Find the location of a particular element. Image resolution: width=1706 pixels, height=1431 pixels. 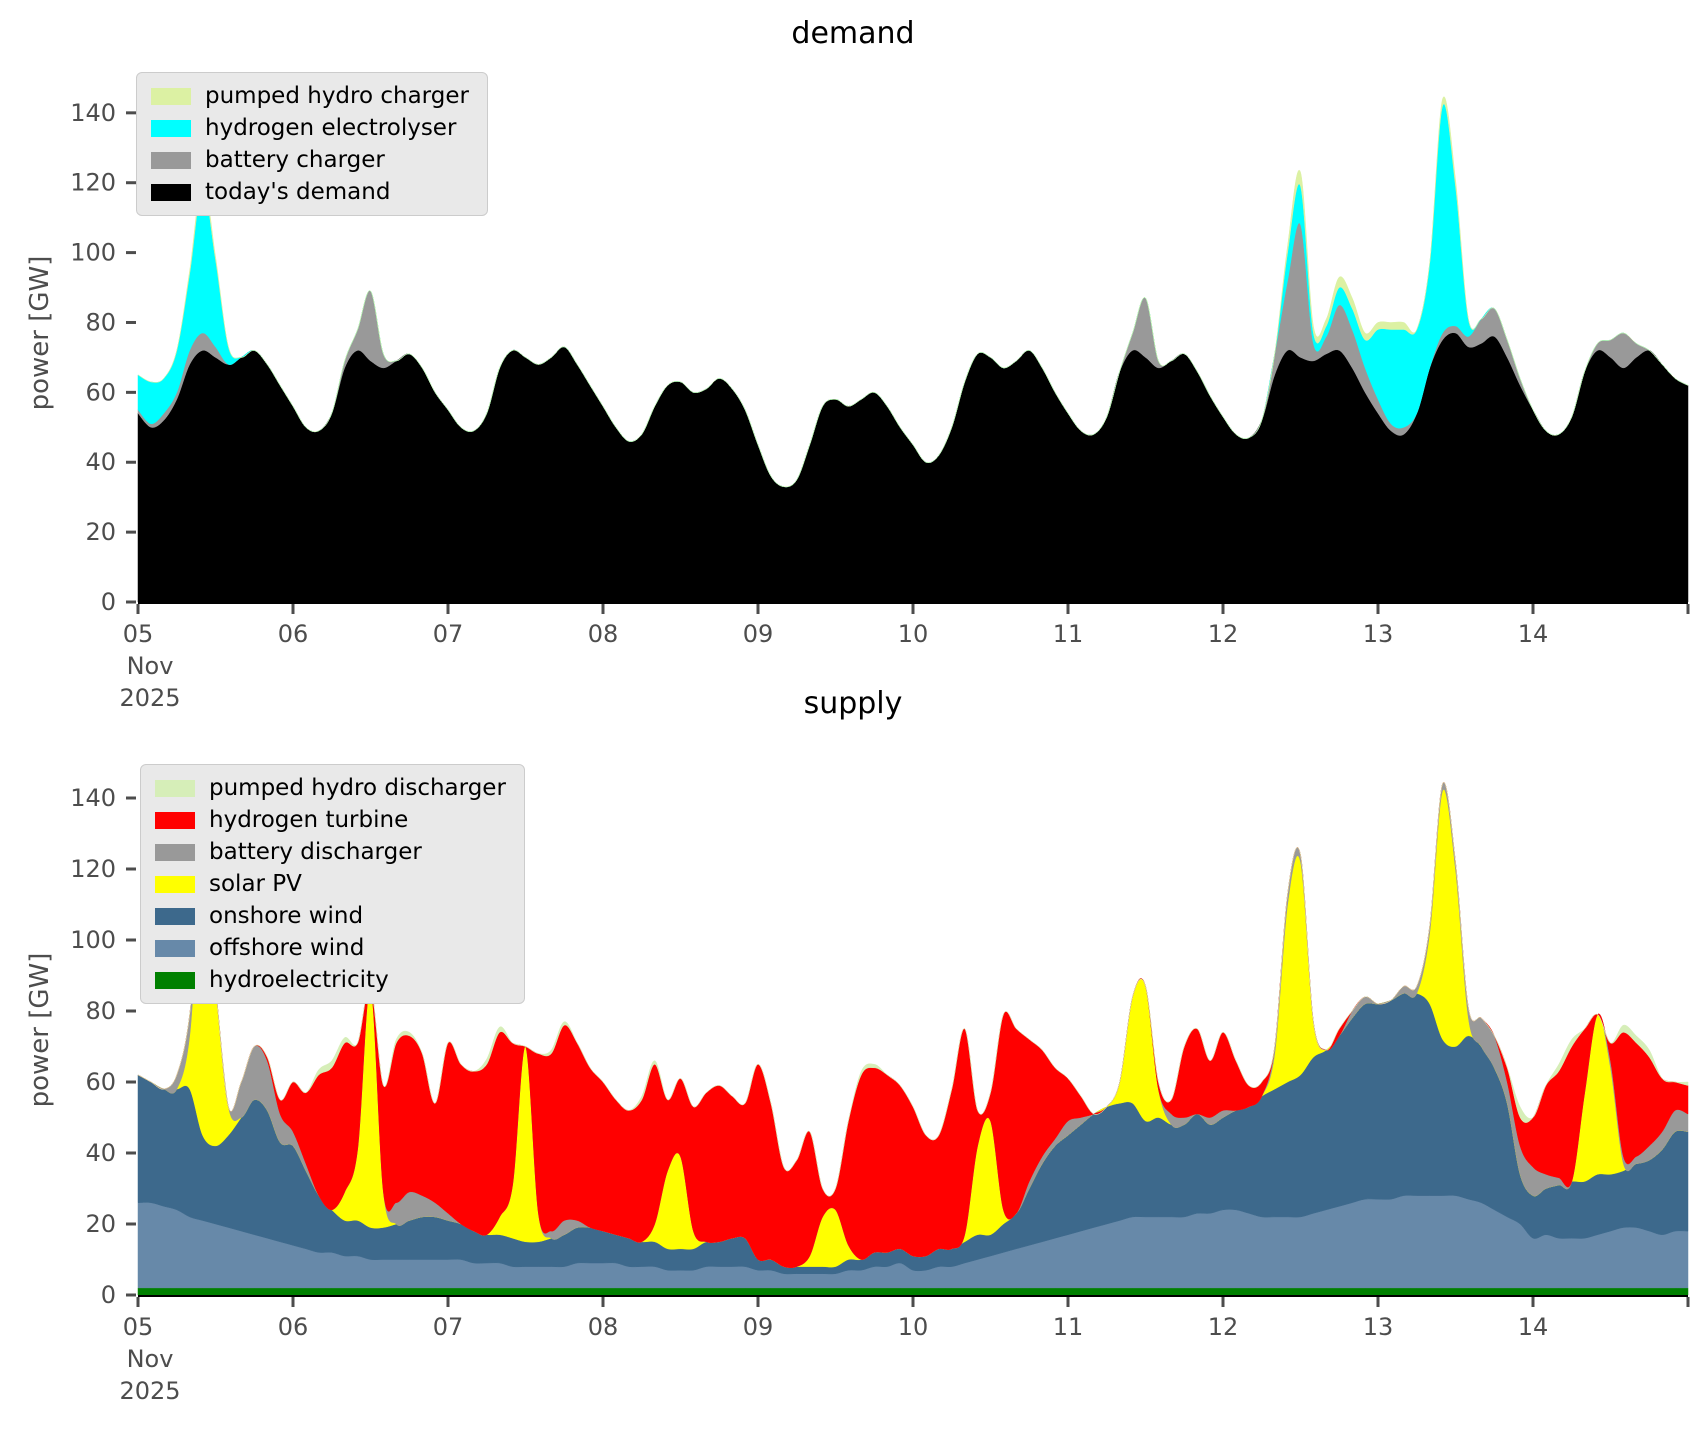

legend-item-today-s-demand: today's demand is located at coordinates (310, 192).